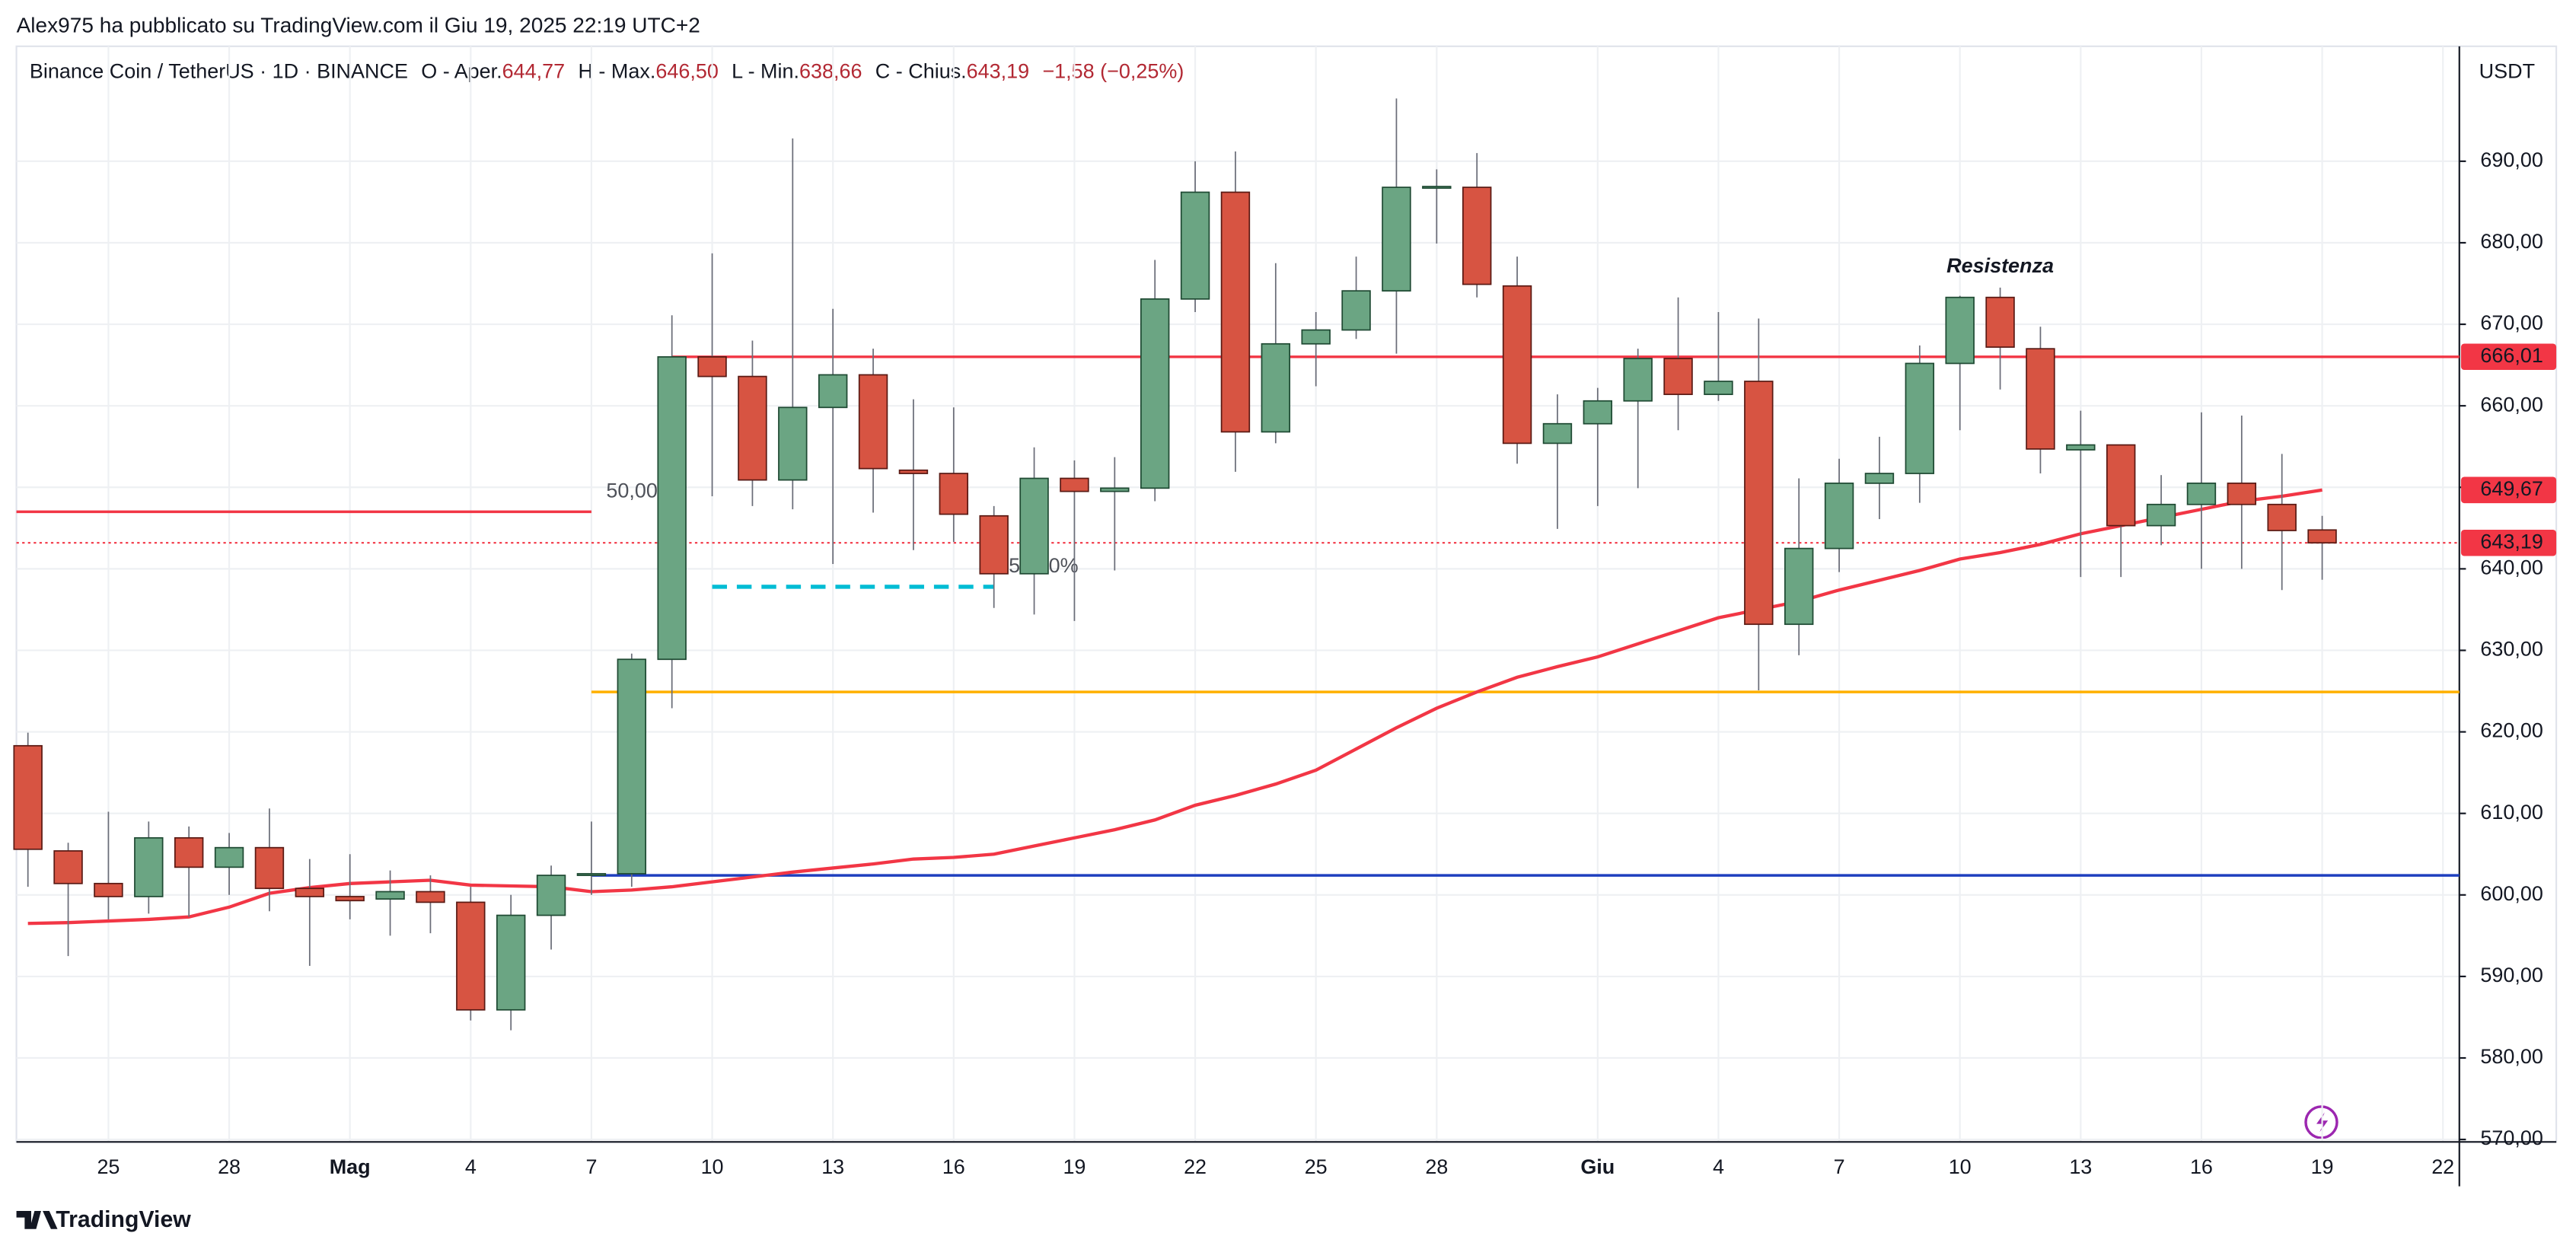  What do you see at coordinates (712, 1166) in the screenshot?
I see `x-tick-label: 10` at bounding box center [712, 1166].